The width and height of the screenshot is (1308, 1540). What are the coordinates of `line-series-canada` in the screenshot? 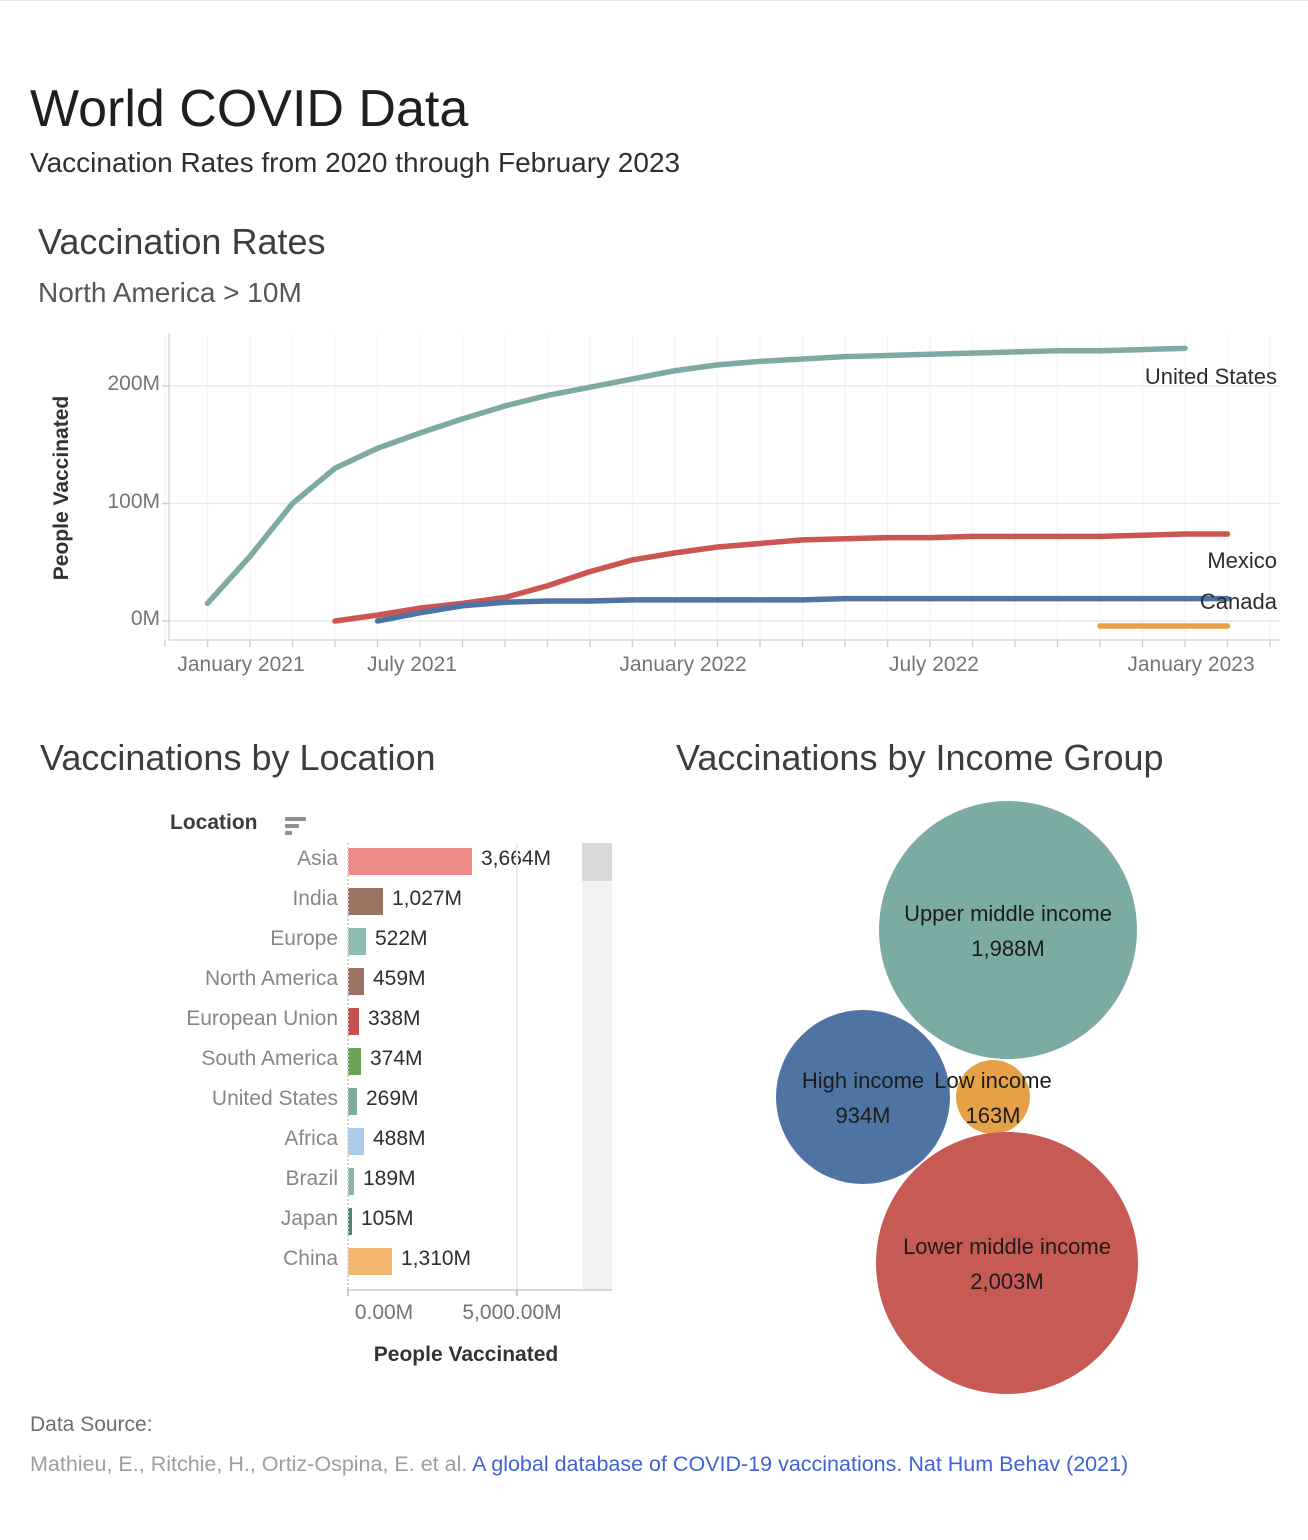 It's located at (802, 609).